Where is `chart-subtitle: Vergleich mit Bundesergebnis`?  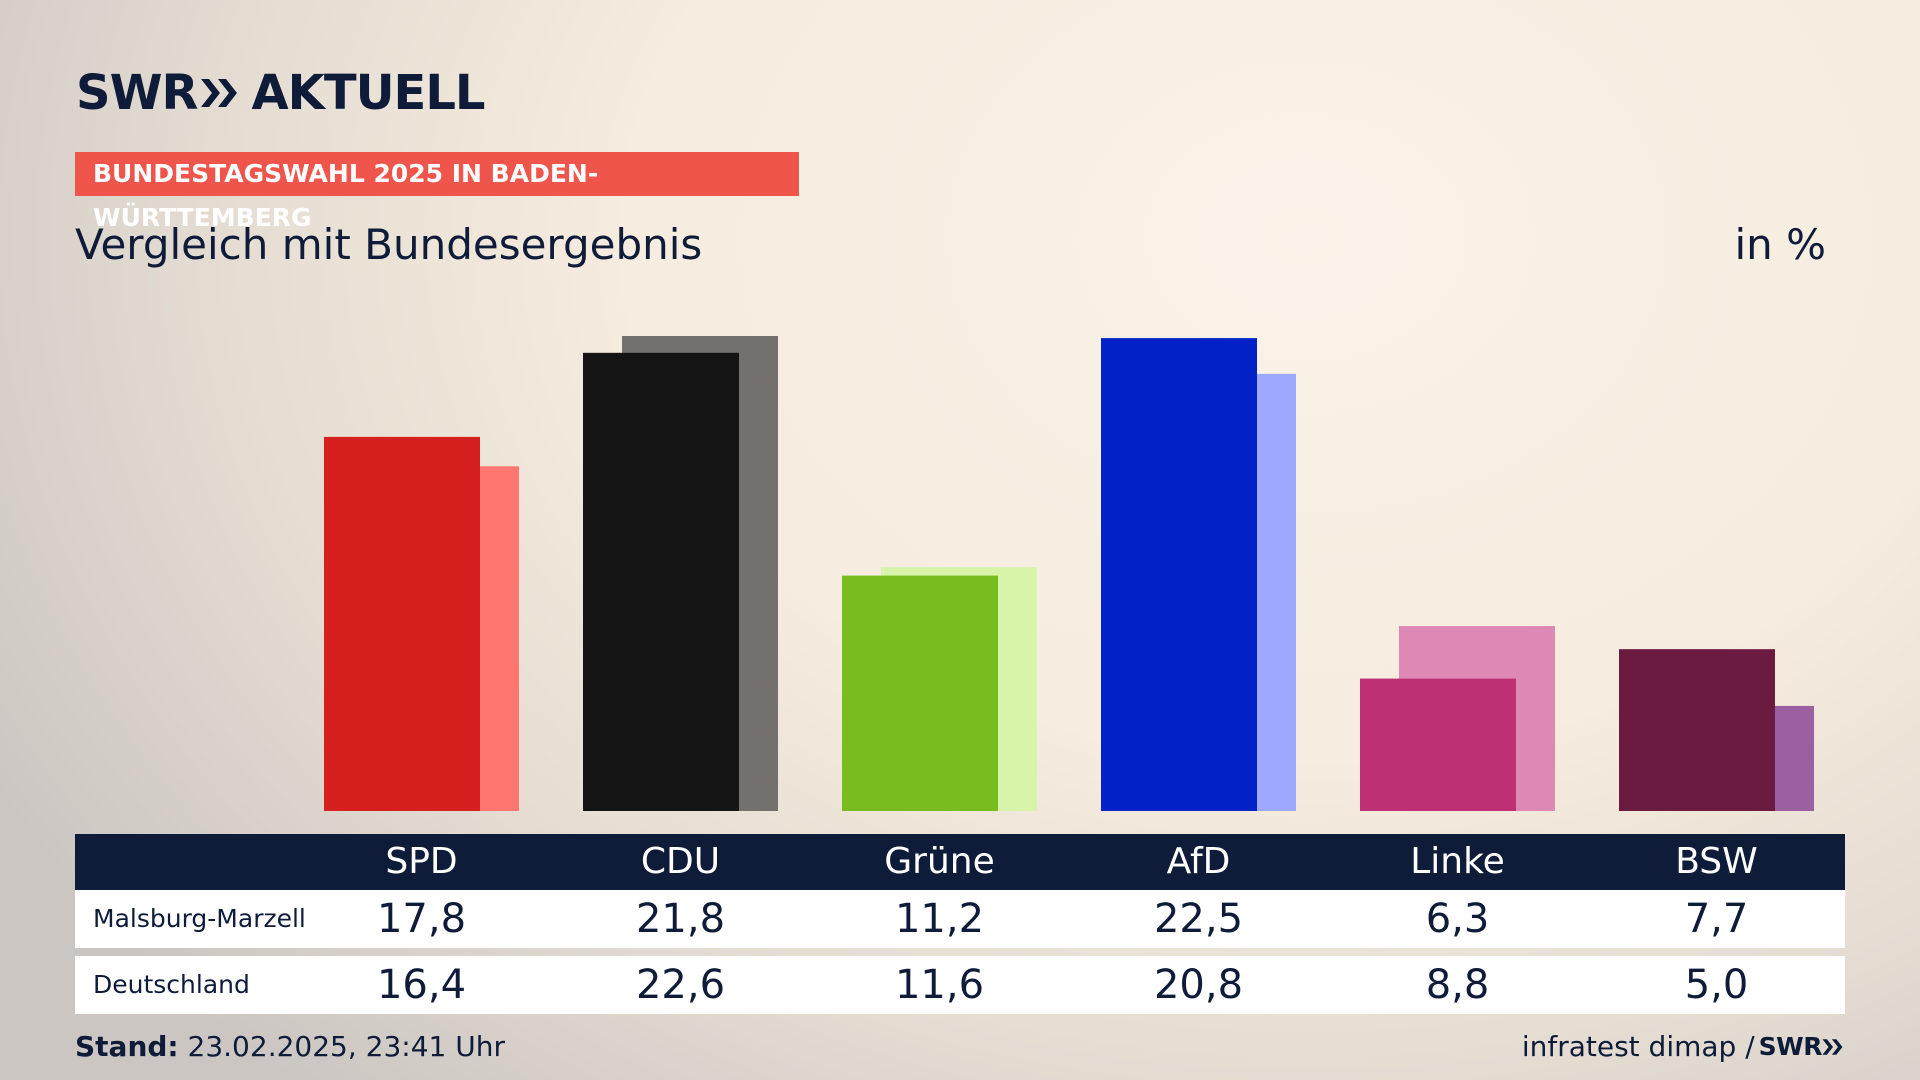 chart-subtitle: Vergleich mit Bundesergebnis is located at coordinates (389, 244).